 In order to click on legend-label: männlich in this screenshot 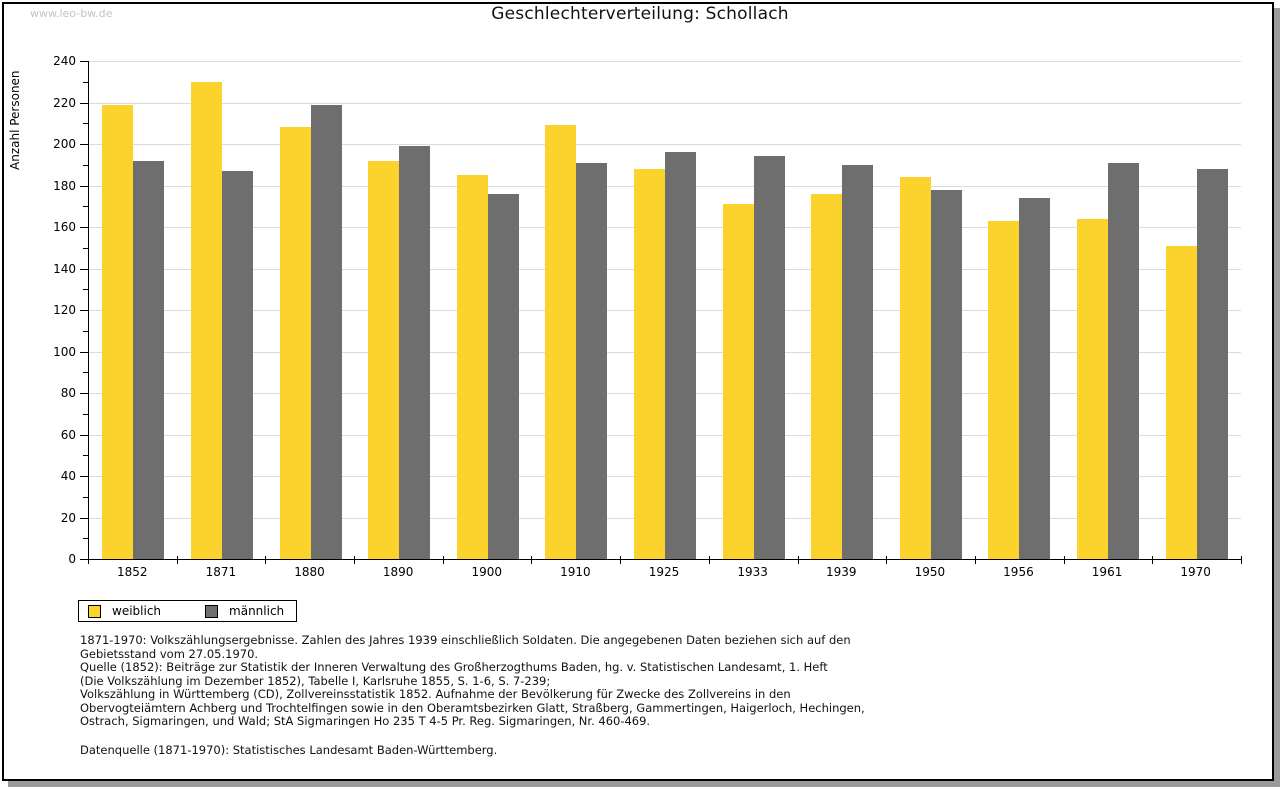, I will do `click(257, 611)`.